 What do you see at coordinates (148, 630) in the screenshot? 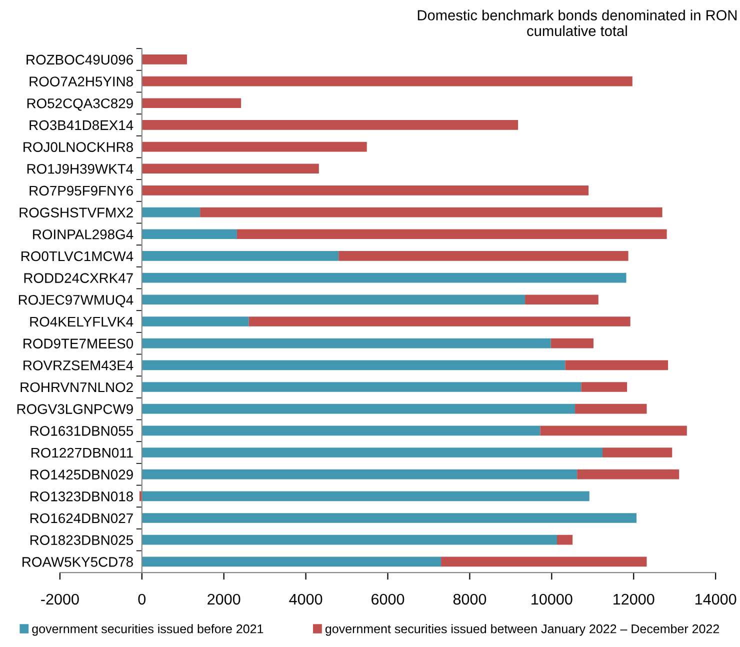
I see `legend-label: government securities issued before 2021` at bounding box center [148, 630].